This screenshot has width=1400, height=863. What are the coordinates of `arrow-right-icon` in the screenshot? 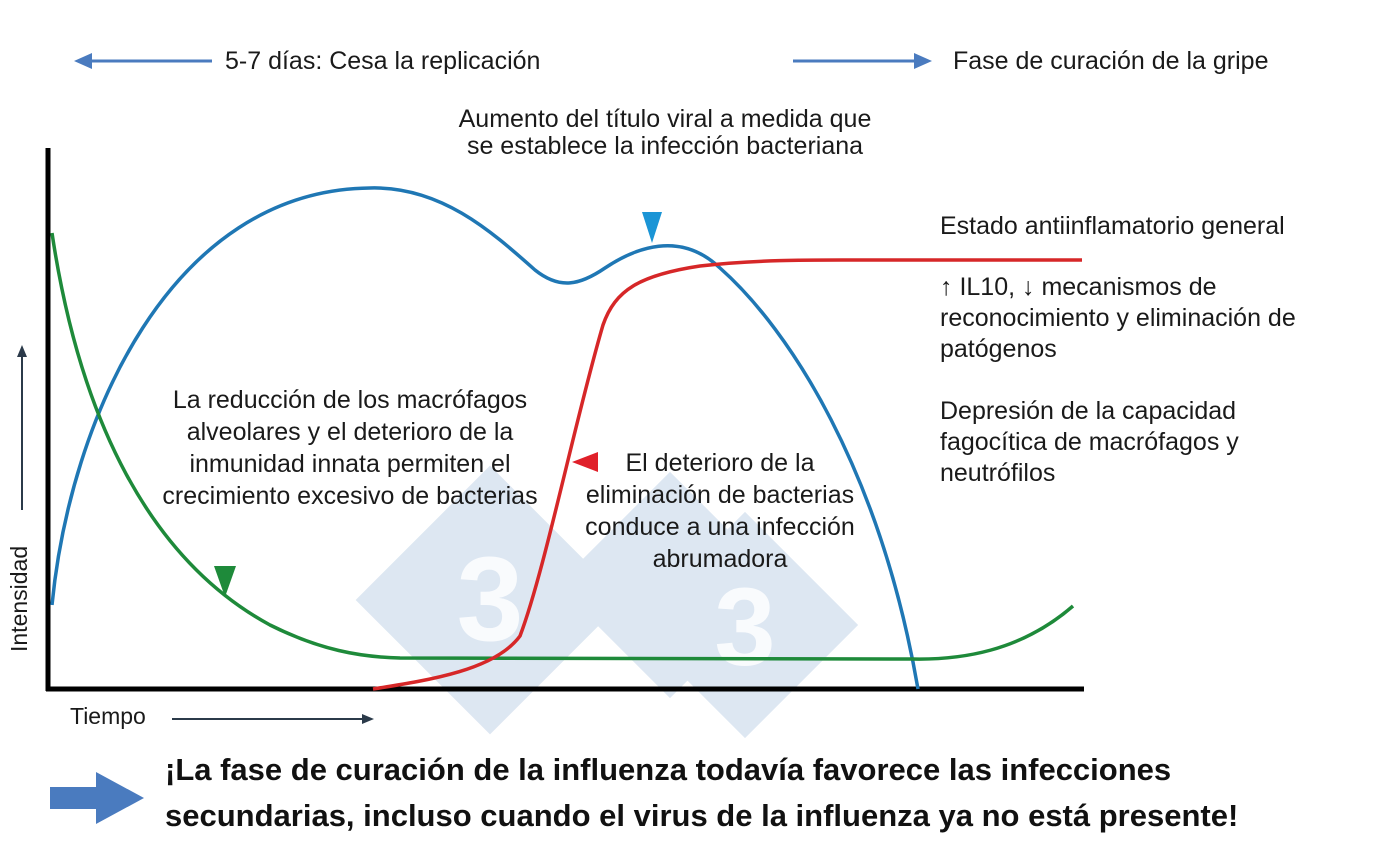 It's located at (862, 61).